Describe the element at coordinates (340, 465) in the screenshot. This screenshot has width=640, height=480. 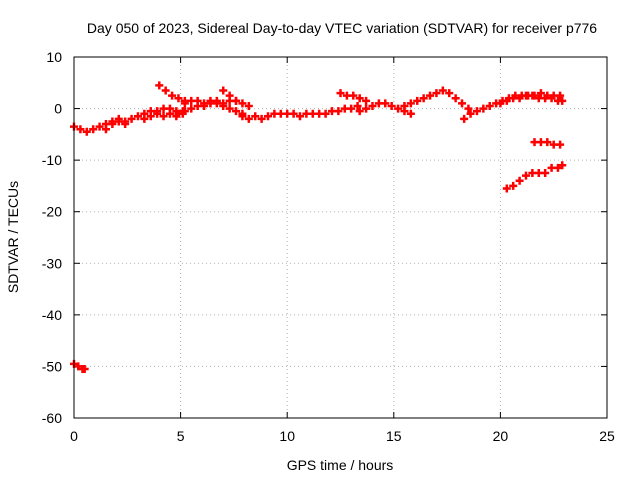
I see `x-axis-label: GPS time / hours` at that location.